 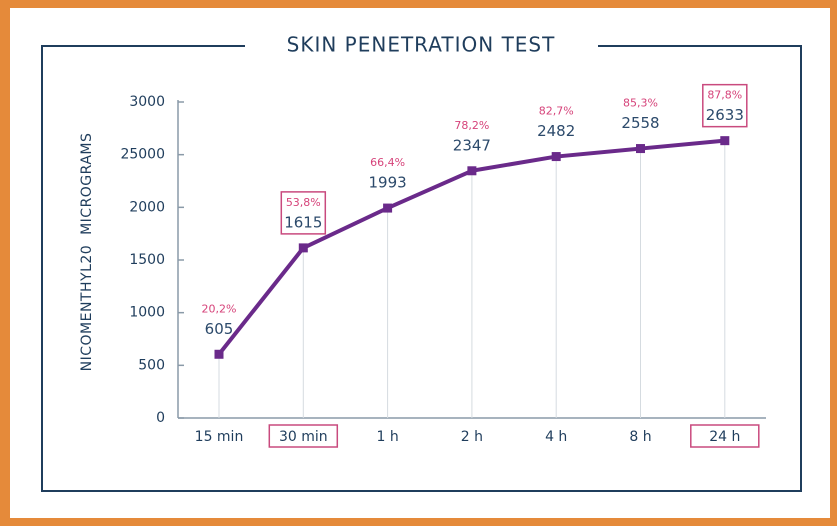 What do you see at coordinates (219, 329) in the screenshot?
I see `data-label: 605` at bounding box center [219, 329].